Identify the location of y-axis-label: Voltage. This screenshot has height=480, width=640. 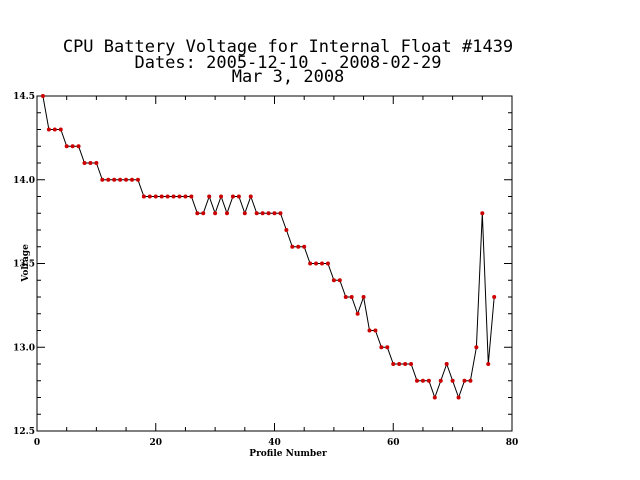
(26, 263).